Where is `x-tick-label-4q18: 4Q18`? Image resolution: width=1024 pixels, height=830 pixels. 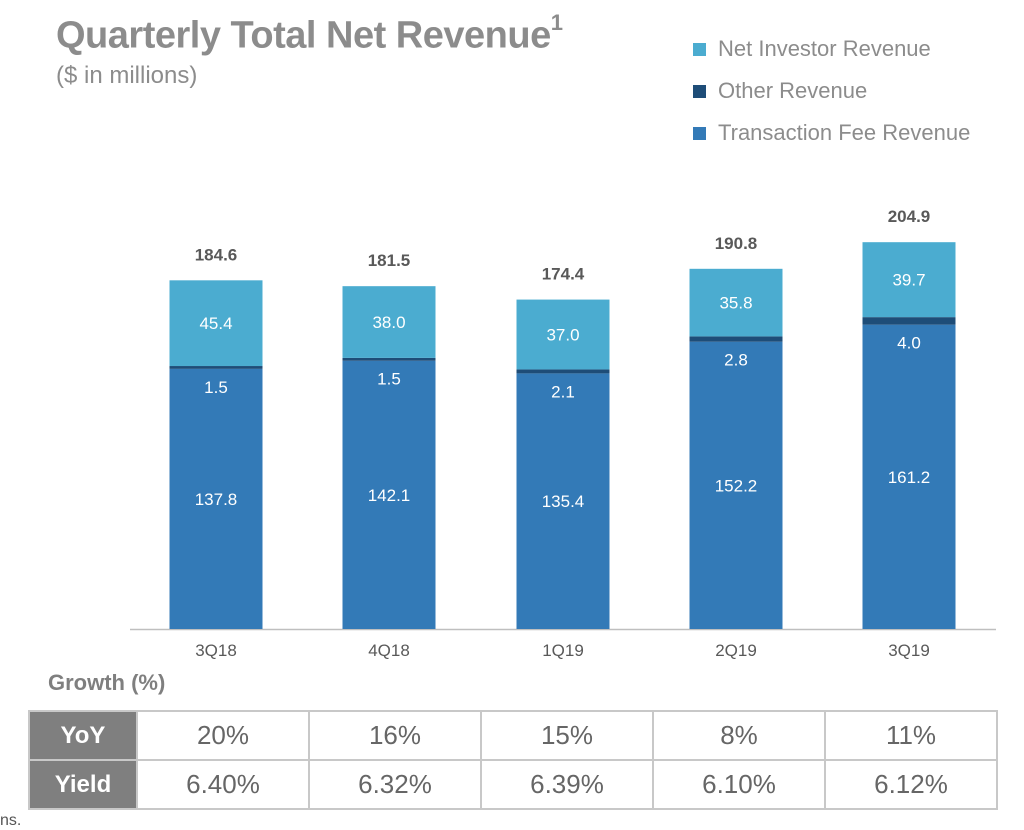
x-tick-label-4q18: 4Q18 is located at coordinates (389, 650).